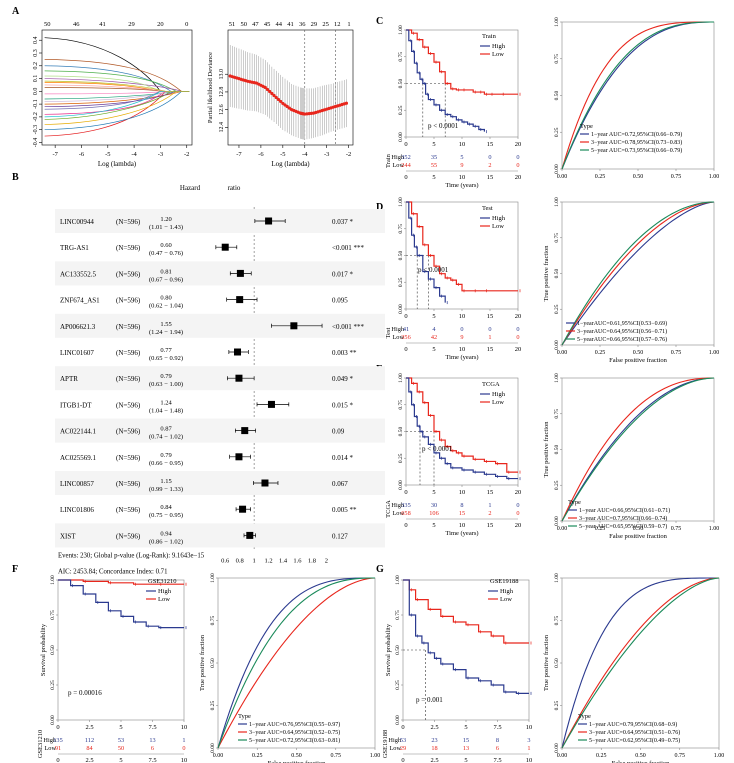  I want to click on legend-label-high: High, so click(165, 591).